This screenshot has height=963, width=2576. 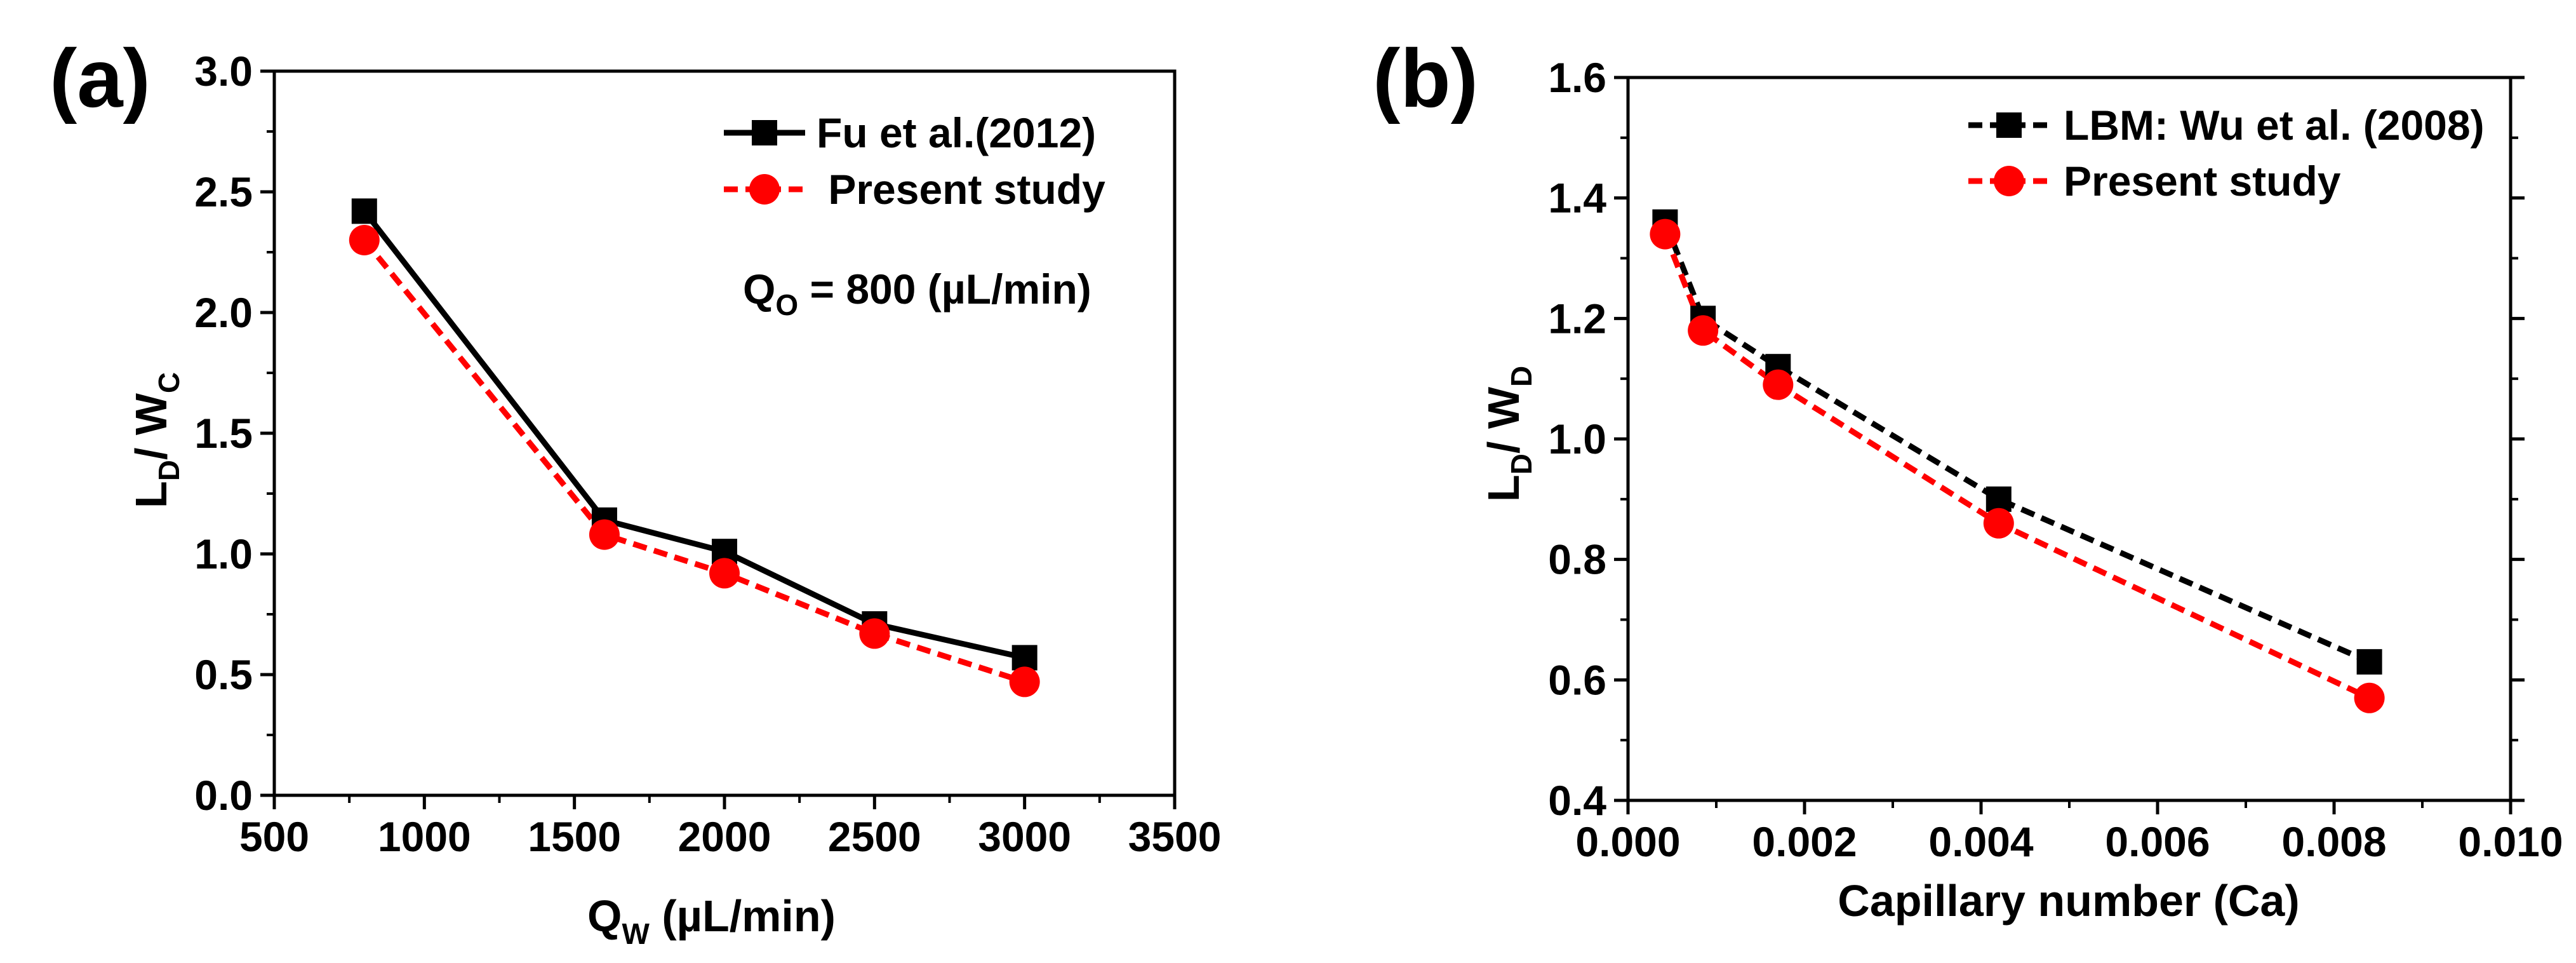 I want to click on y-tick-label-b-2: 0.8, so click(x=1577, y=559).